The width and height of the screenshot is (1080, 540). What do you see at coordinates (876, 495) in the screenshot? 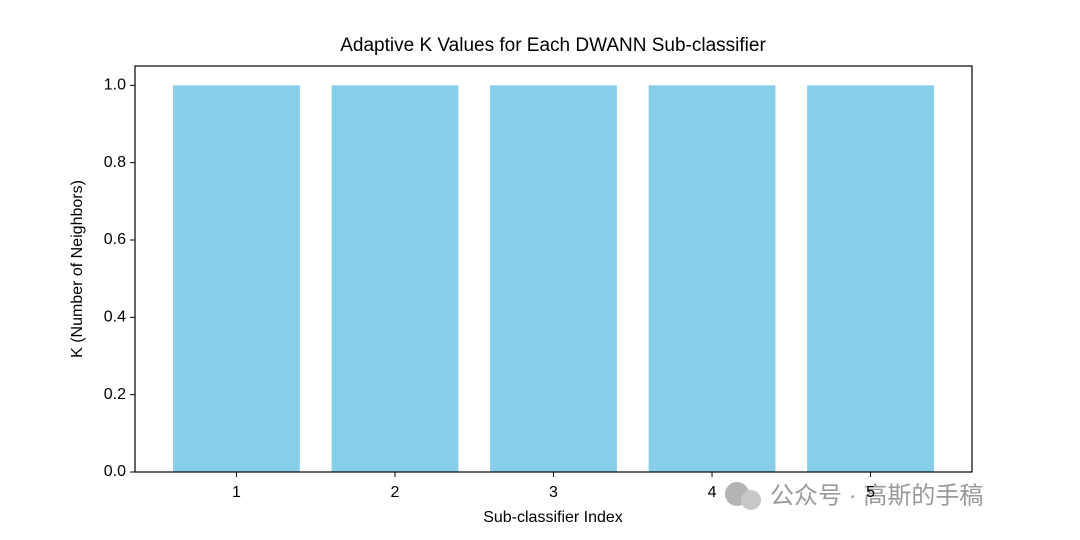
I see `watermark-text: 公众号 · 高斯的手稿` at bounding box center [876, 495].